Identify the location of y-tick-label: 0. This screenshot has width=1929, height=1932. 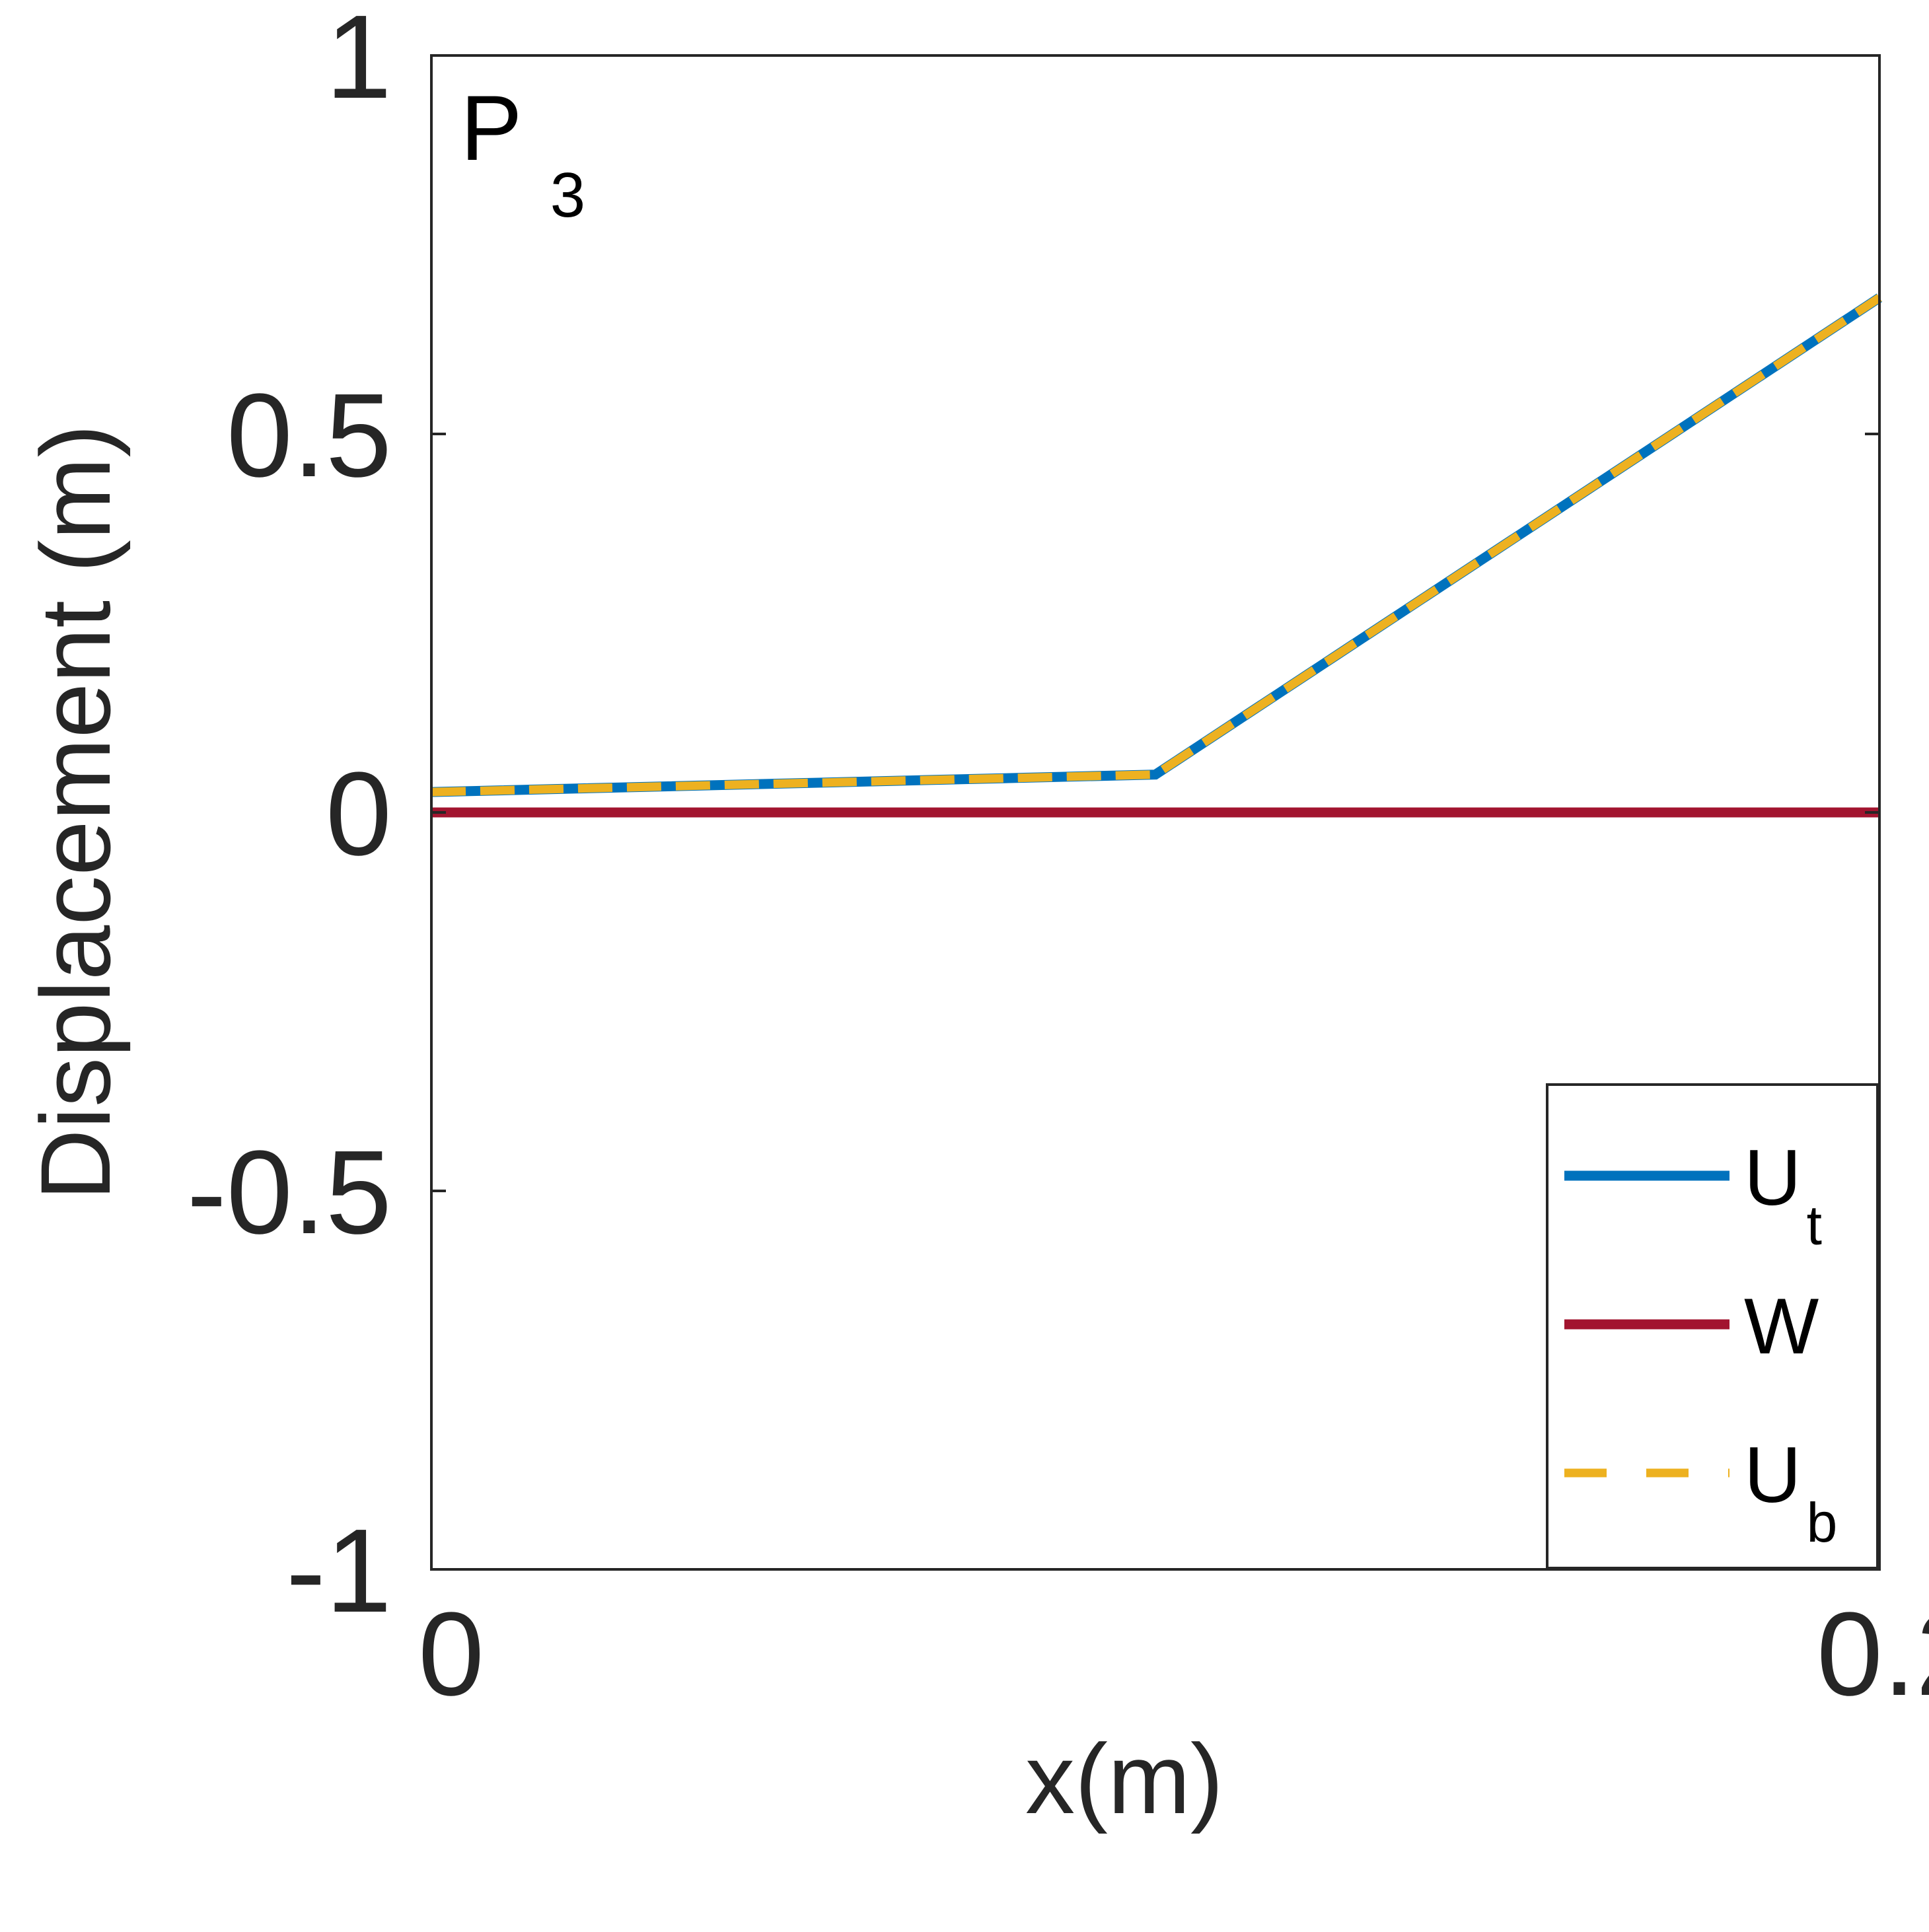
(359, 814).